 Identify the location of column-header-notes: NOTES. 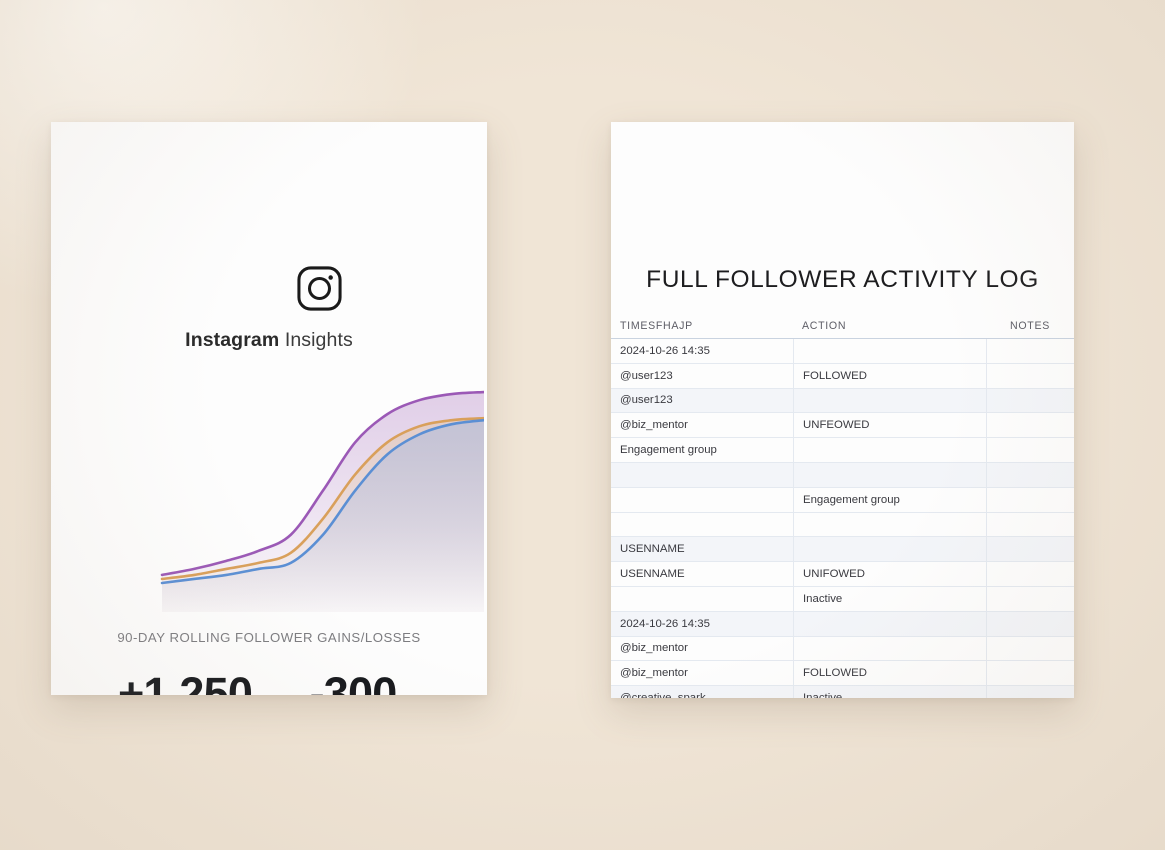
(1030, 326).